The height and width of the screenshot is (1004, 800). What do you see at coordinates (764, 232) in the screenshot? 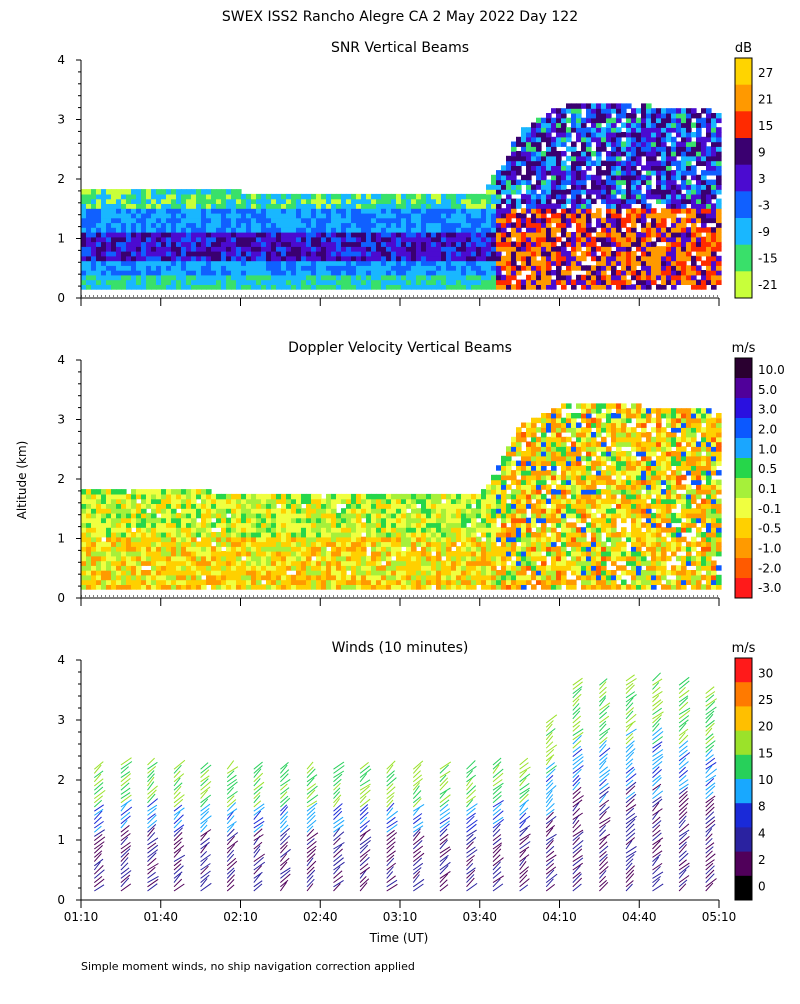
I see `colorbar-label: -9` at bounding box center [764, 232].